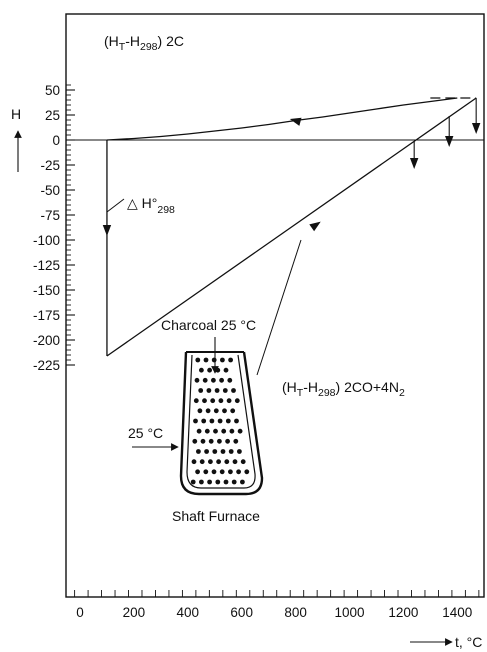 The image size is (487, 652). I want to click on x-tick-label: 200, so click(134, 612).